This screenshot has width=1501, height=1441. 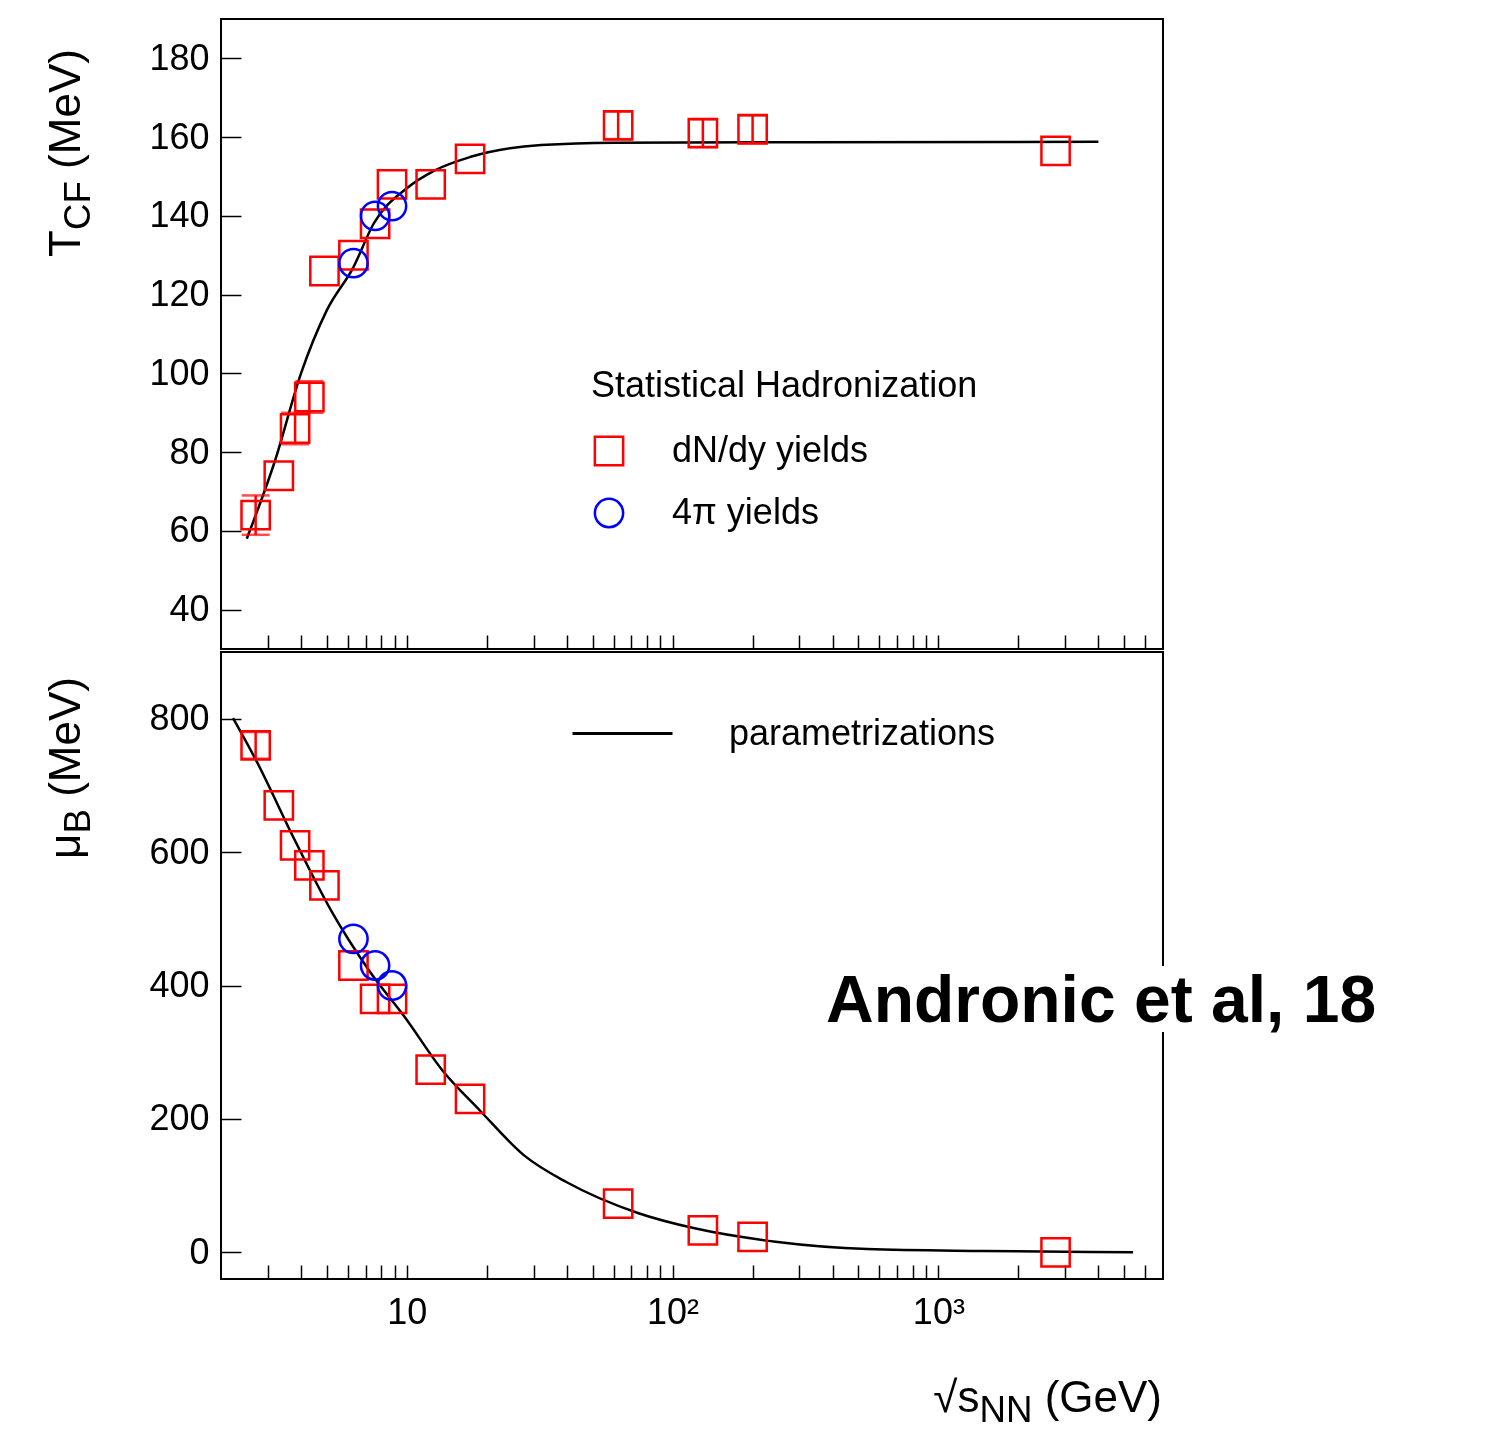 I want to click on legend-label: 4π yields, so click(x=745, y=511).